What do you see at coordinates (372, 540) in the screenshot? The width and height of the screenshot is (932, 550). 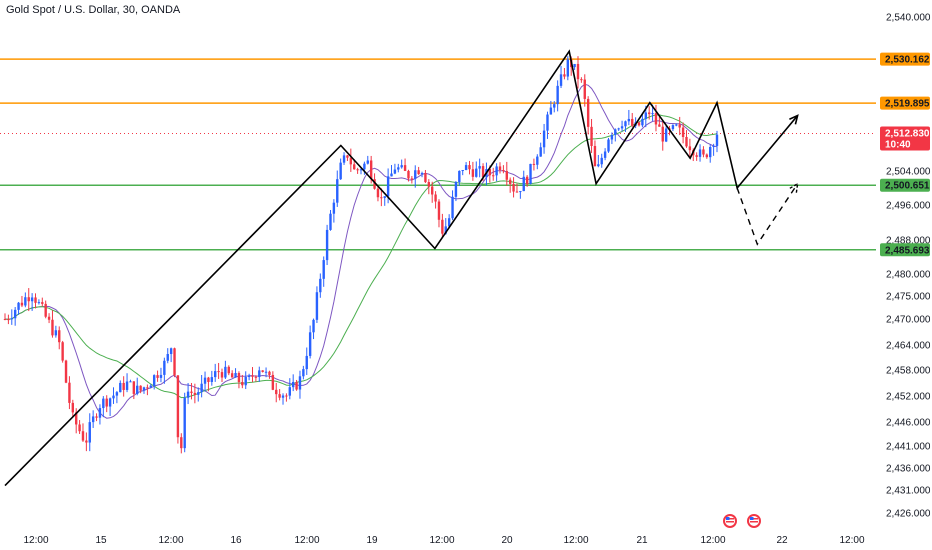 I see `x-tick-label: 19` at bounding box center [372, 540].